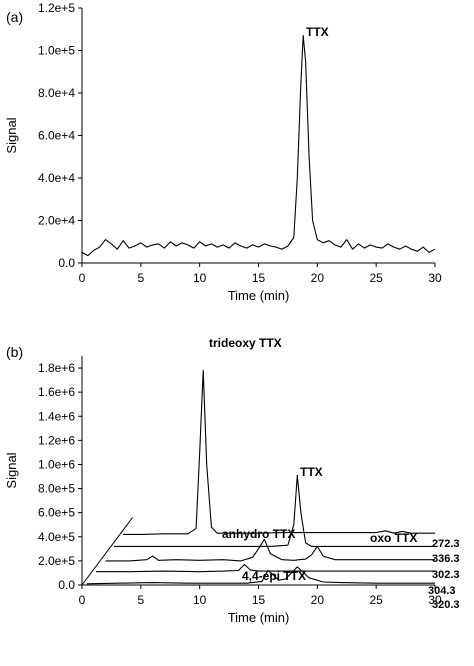 This screenshot has width=474, height=666. Describe the element at coordinates (56, 489) in the screenshot. I see `y-tick-label: 8.0e+5` at that location.